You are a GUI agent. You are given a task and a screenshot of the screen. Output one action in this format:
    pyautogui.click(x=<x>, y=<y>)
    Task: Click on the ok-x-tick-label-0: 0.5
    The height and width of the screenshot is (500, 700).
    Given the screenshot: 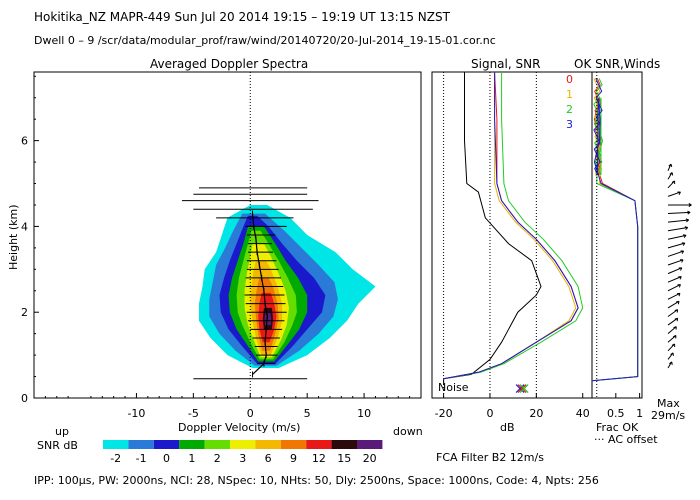 What is the action you would take?
    pyautogui.click(x=616, y=413)
    